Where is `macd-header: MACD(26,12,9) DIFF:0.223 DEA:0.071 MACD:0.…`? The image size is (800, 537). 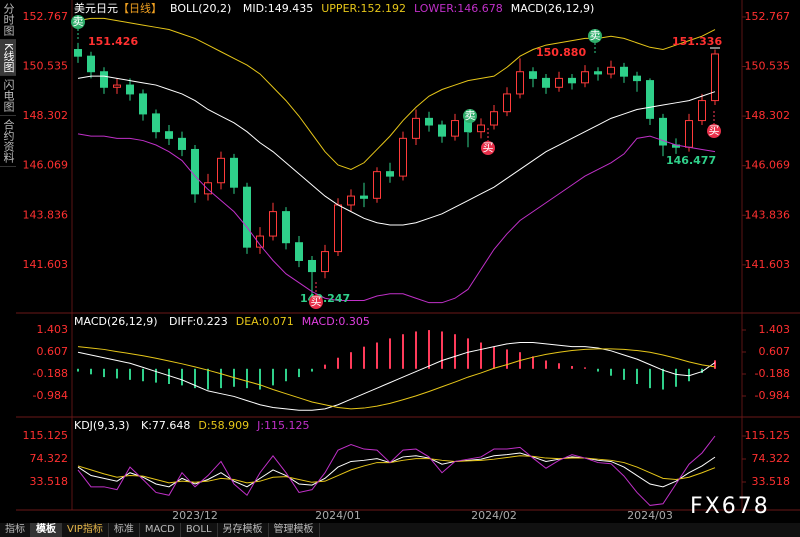
macd-header: MACD(26,12,9) DIFF:0.223 DEA:0.071 MACD:0.… is located at coordinates (222, 321).